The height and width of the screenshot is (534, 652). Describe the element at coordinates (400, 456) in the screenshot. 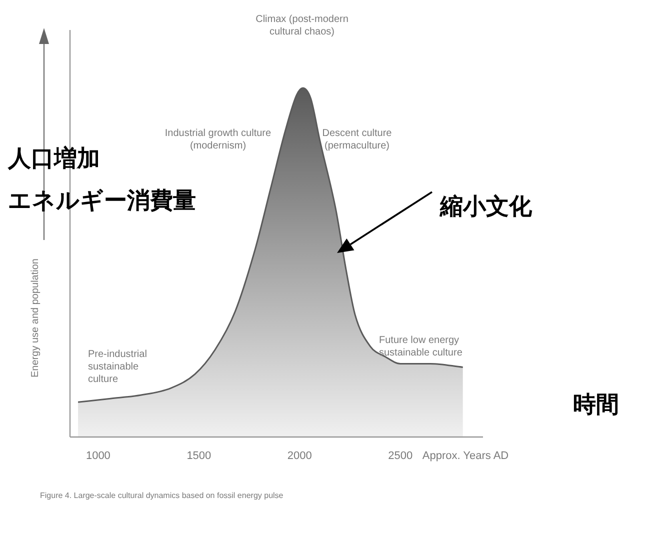

I see `x-tick-label: 2500` at that location.